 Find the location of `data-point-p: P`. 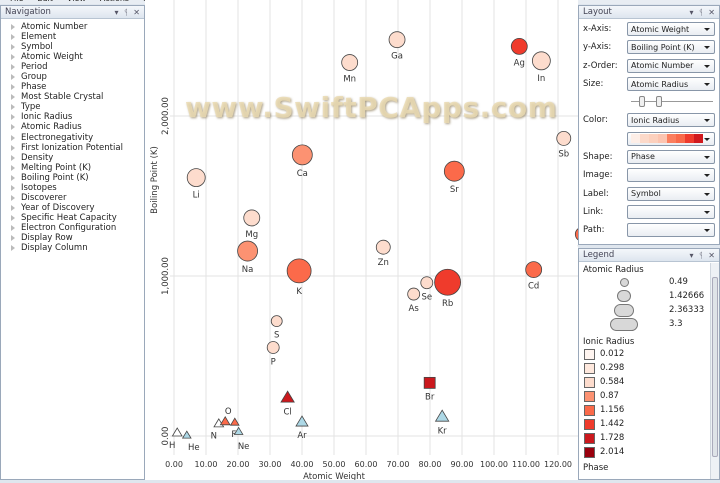

data-point-p: P is located at coordinates (273, 354).